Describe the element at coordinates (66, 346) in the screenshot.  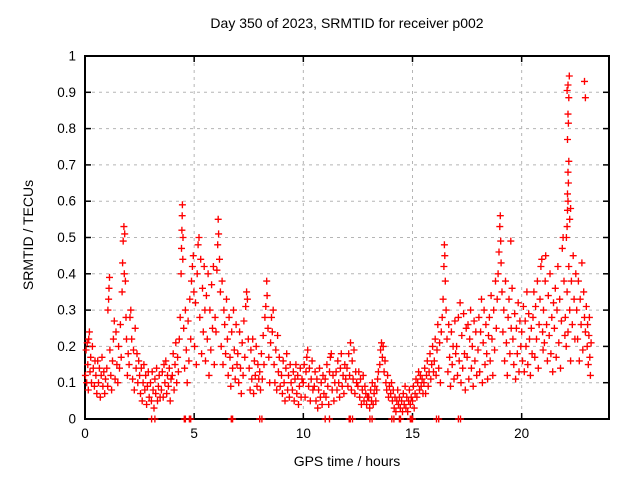
I see `y-tick-label: 0.2` at that location.